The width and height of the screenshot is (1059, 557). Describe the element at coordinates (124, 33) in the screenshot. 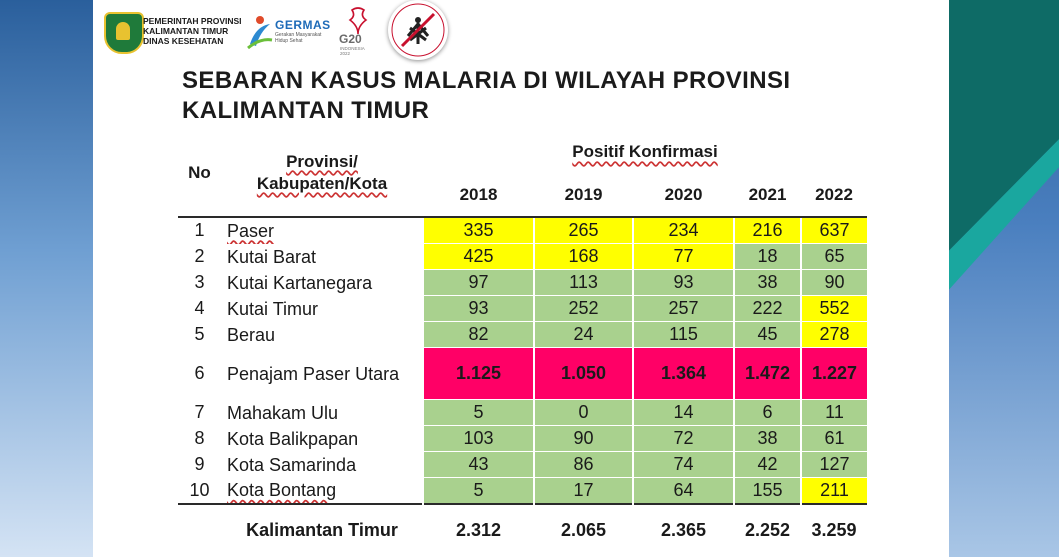

I see `kaltim-emblem-icon` at that location.